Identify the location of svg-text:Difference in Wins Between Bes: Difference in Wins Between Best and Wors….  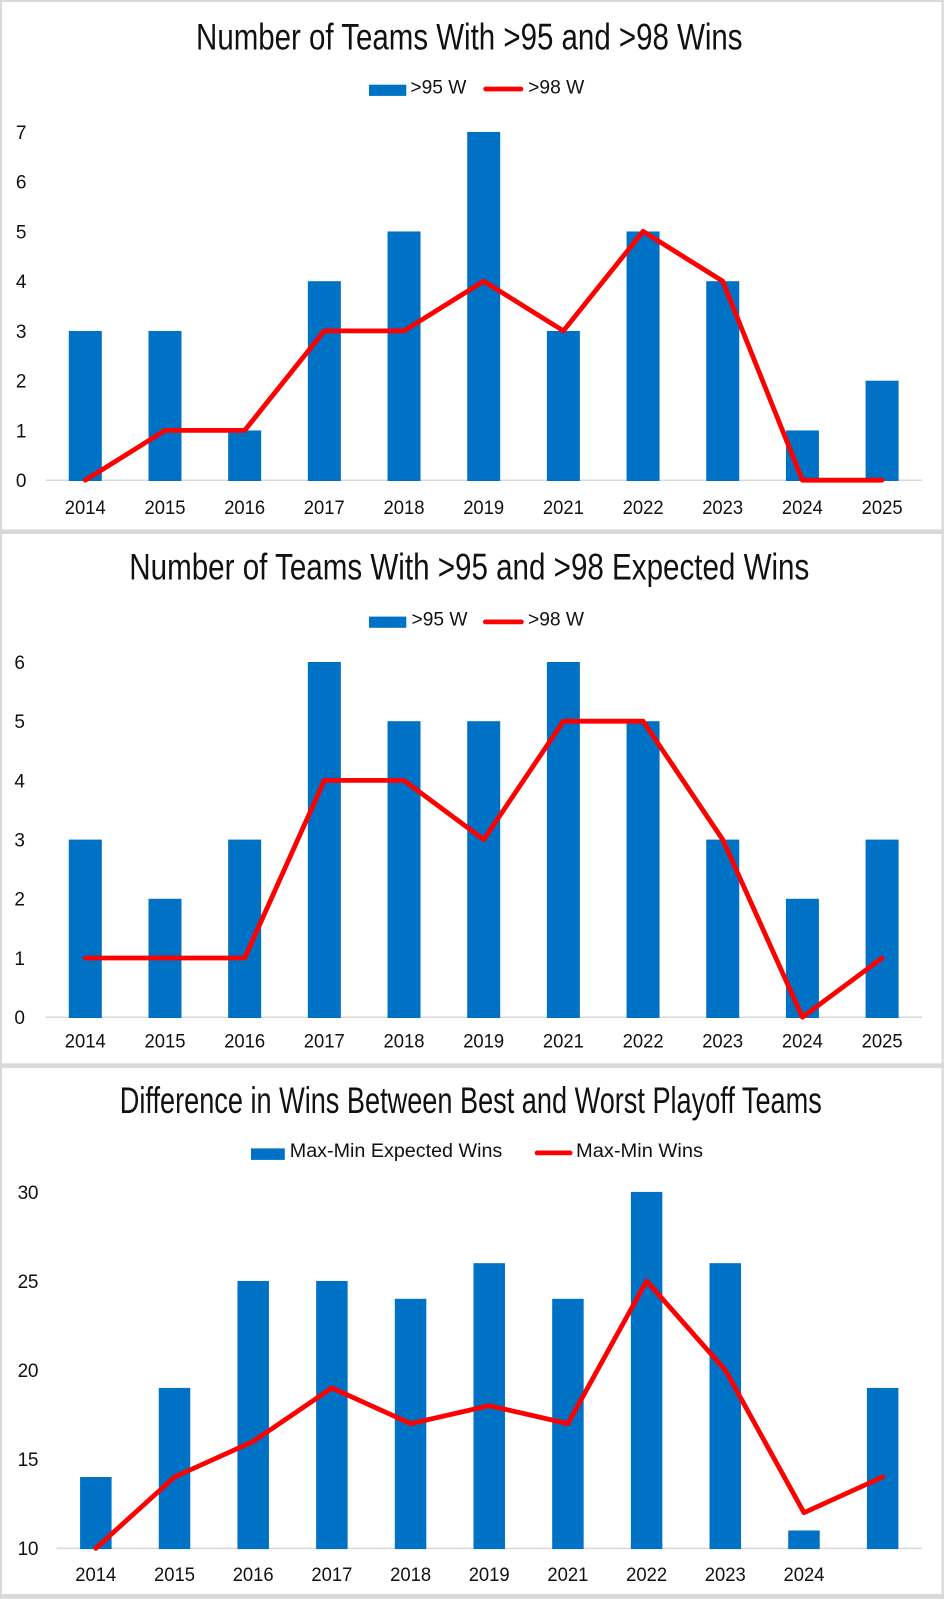
(471, 1100).